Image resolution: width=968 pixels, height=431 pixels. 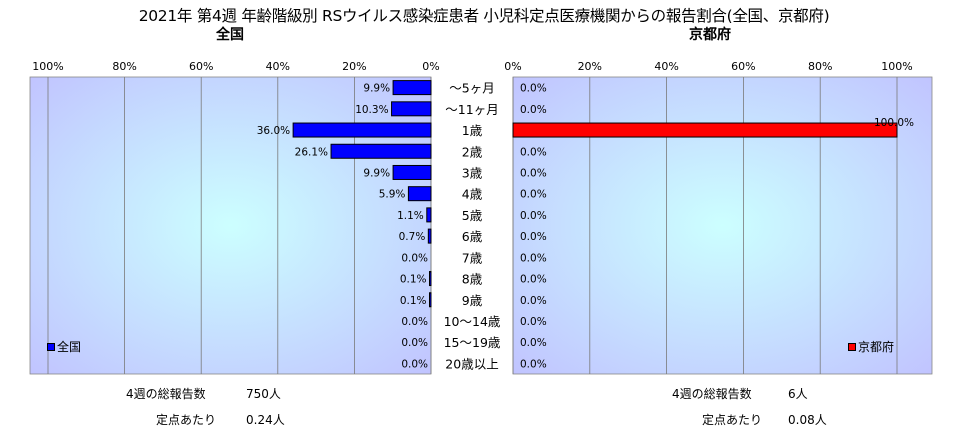 I want to click on left-per-value: 0.24人, so click(x=265, y=420).